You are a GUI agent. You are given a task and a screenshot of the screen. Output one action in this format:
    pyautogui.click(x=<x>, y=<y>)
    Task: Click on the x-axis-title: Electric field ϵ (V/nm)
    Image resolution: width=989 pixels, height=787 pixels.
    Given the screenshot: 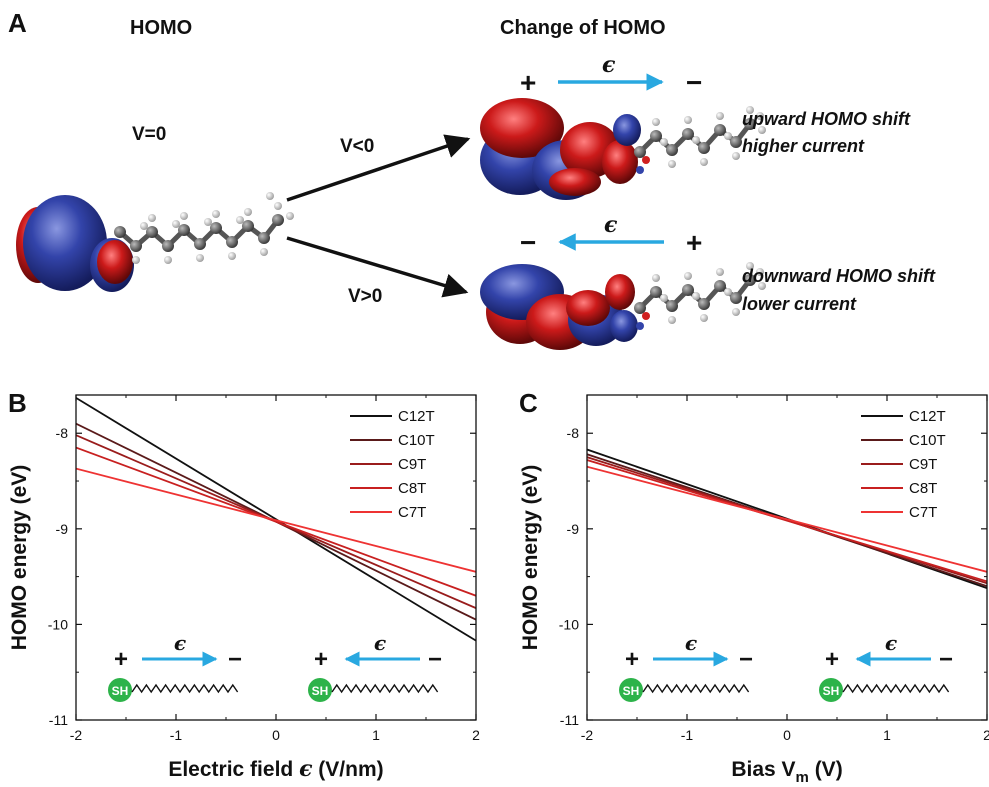 What is the action you would take?
    pyautogui.click(x=275, y=769)
    